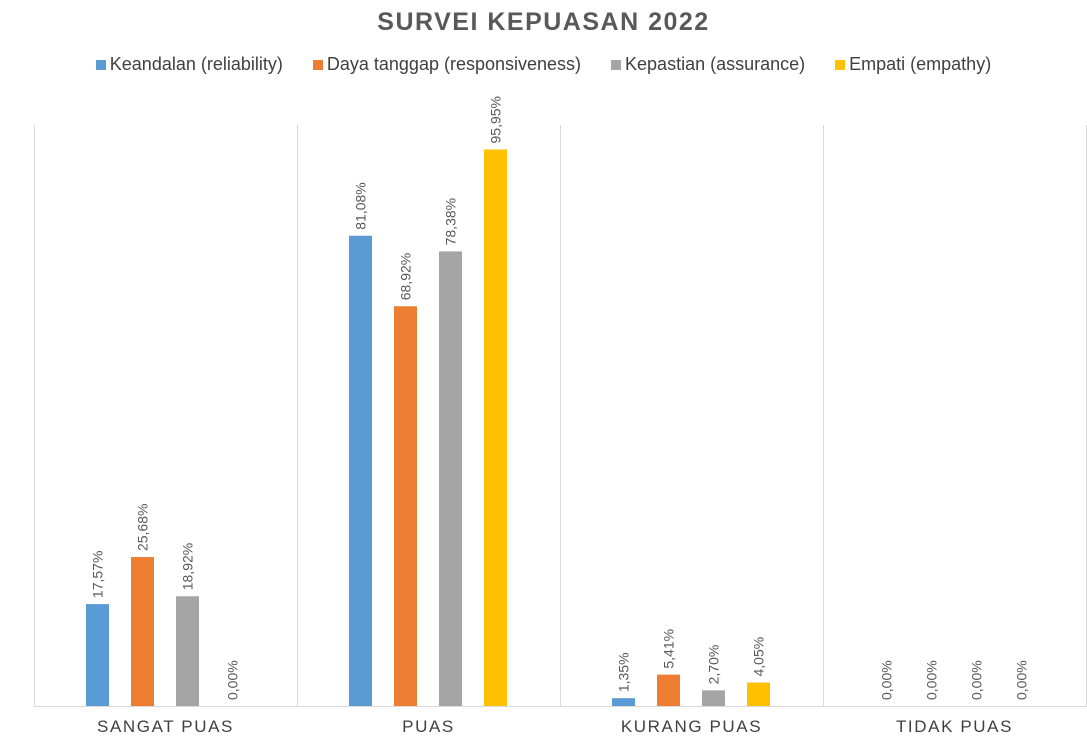 The width and height of the screenshot is (1087, 736). Describe the element at coordinates (196, 64) in the screenshot. I see `legend-label-reliability: Keandalan (reliability)` at that location.